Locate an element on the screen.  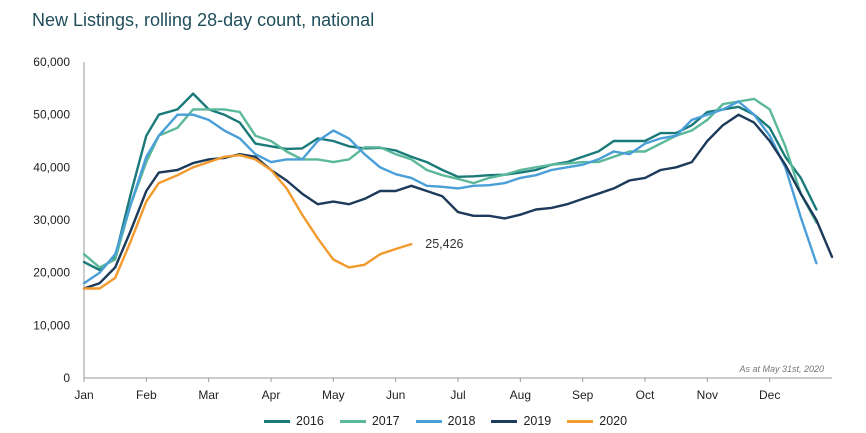
x-tick-label: Feb is located at coordinates (146, 395).